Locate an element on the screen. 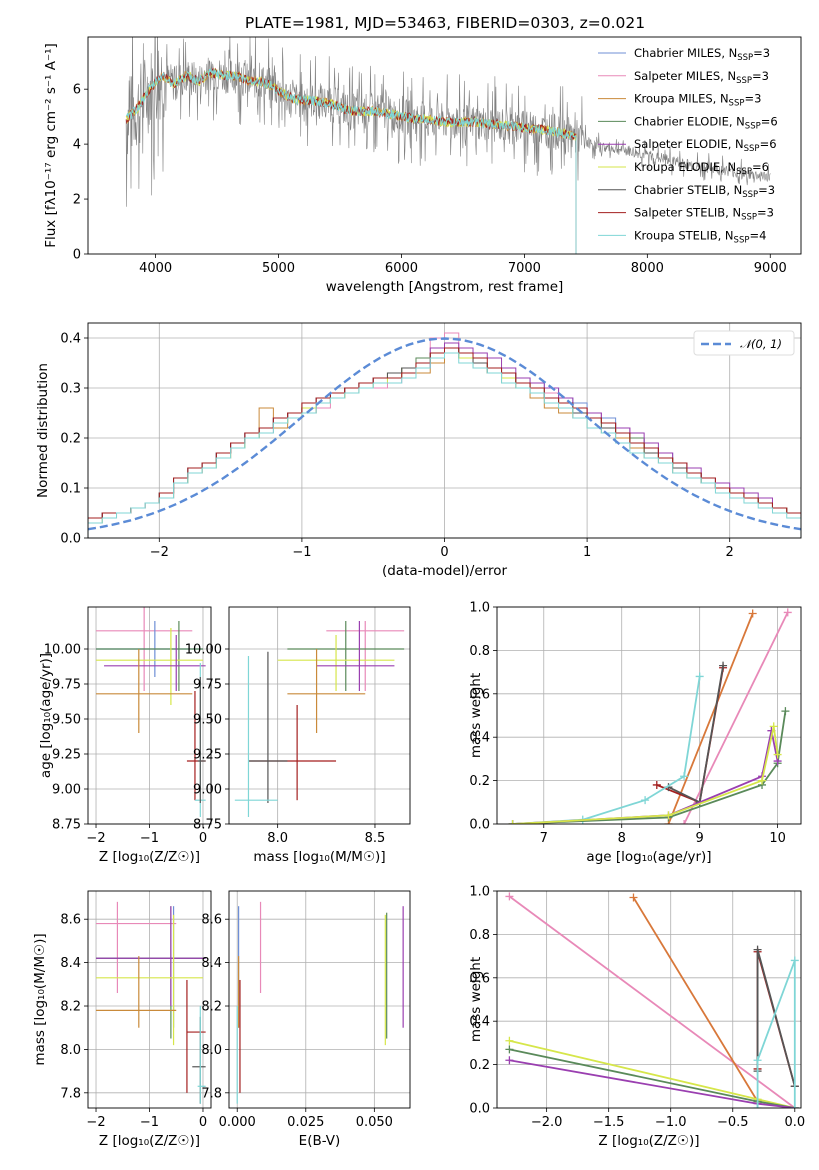 The width and height of the screenshot is (819, 1170). y-tick-label: 9.25 is located at coordinates (207, 755).